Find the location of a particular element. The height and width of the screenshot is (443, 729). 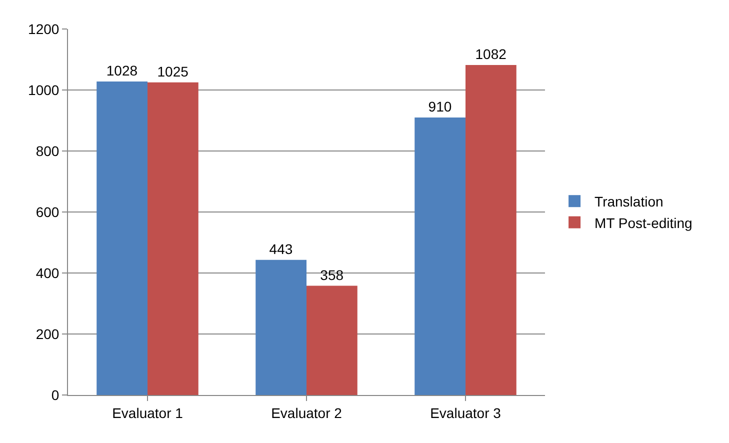

data-label: 1082 is located at coordinates (491, 54).